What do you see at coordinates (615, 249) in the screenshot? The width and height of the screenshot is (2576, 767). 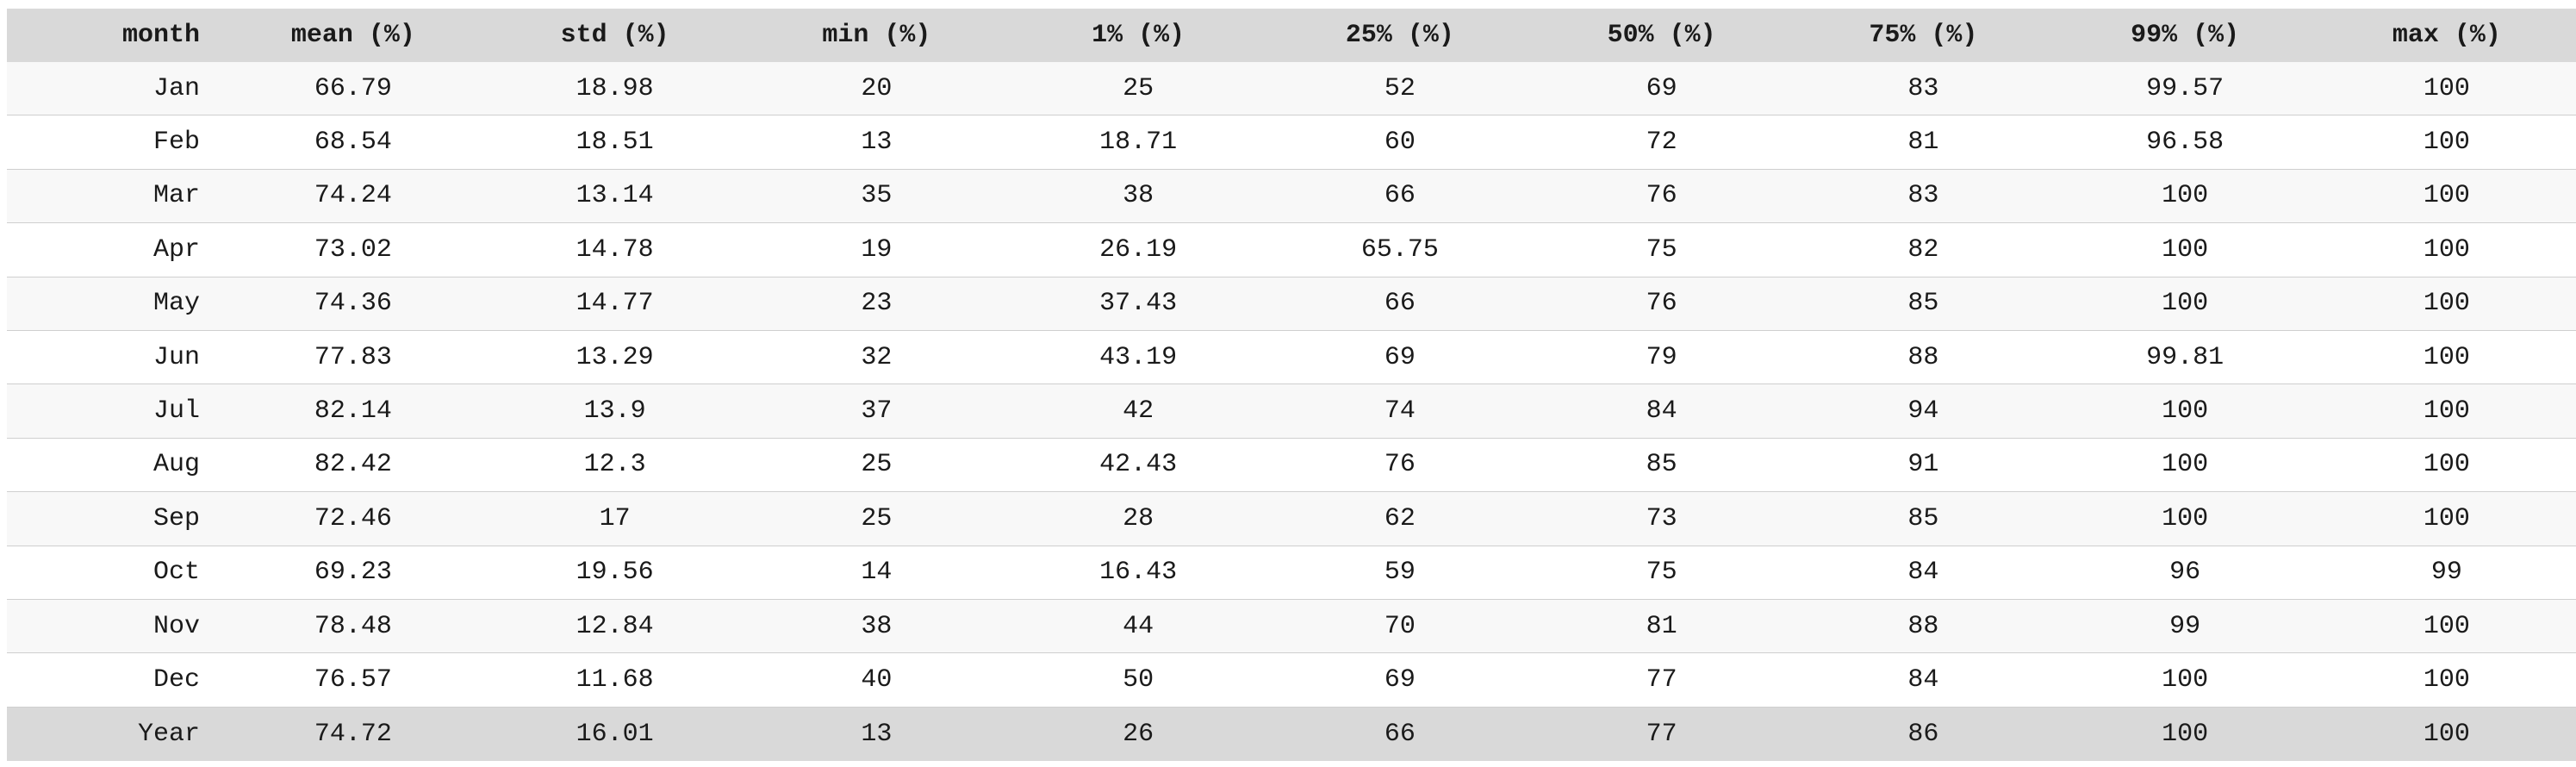 I see `cell-std-pct: 14.78` at bounding box center [615, 249].